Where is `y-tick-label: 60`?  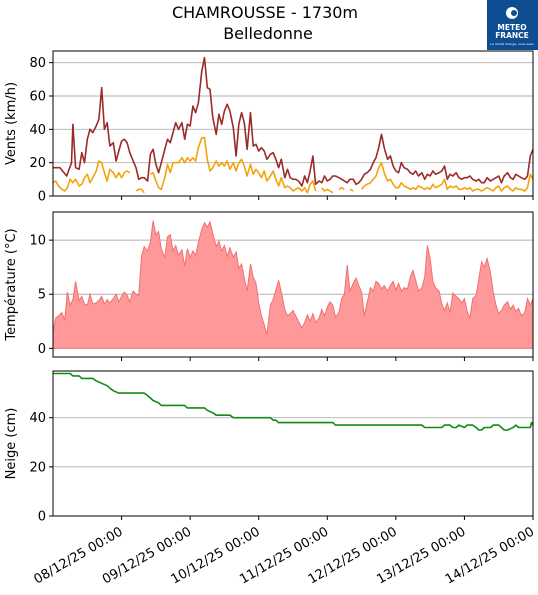
y-tick-label: 60 is located at coordinates (37, 97).